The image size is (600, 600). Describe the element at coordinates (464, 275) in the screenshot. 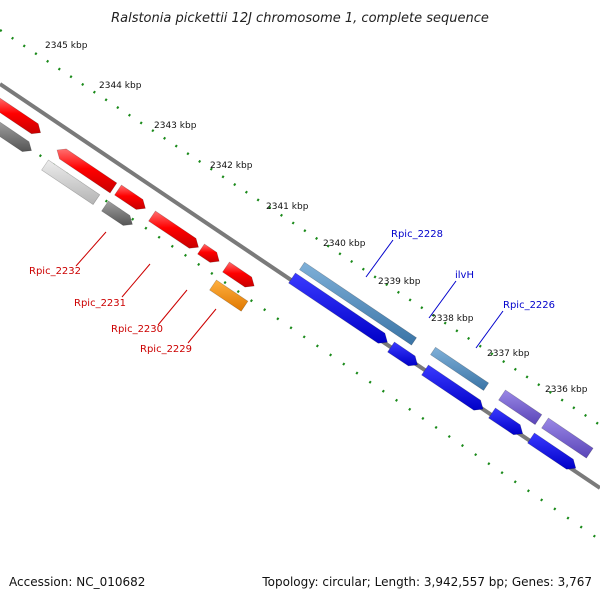

I see `gene-label-ilvh: ilvH` at that location.